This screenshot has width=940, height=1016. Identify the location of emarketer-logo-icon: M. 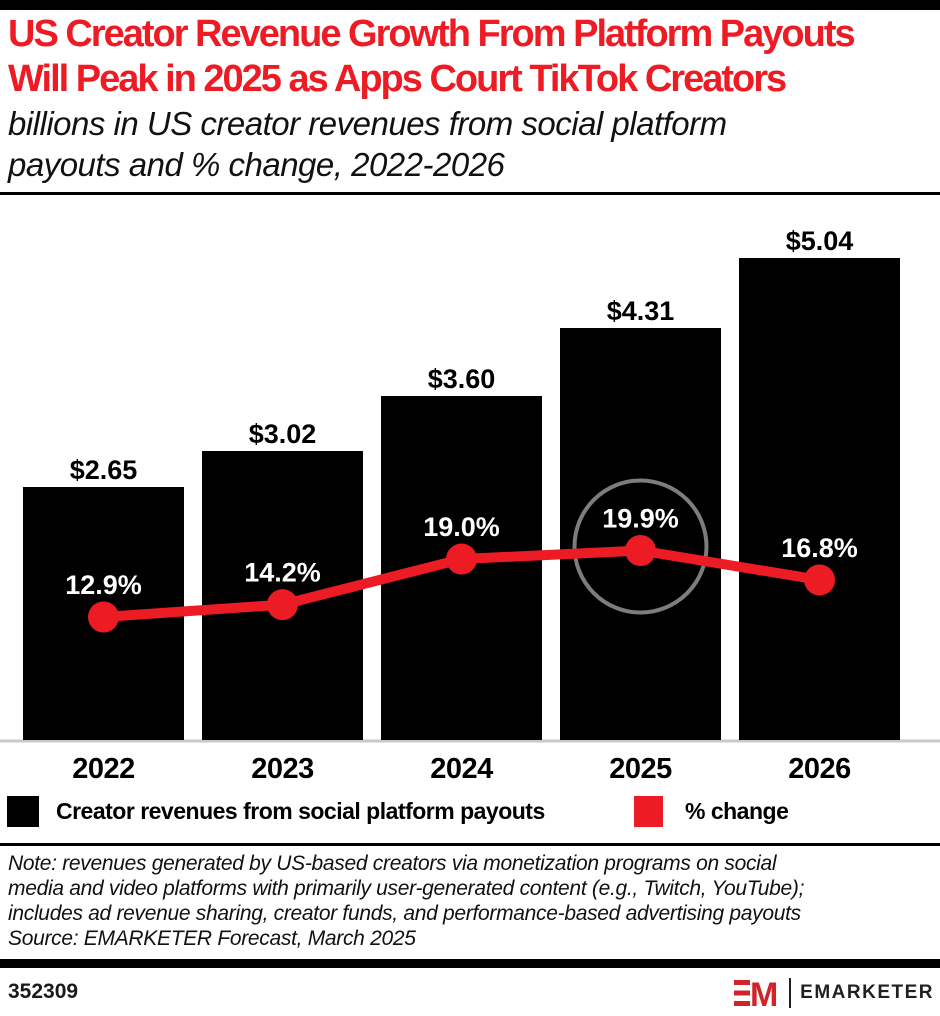
(756, 993).